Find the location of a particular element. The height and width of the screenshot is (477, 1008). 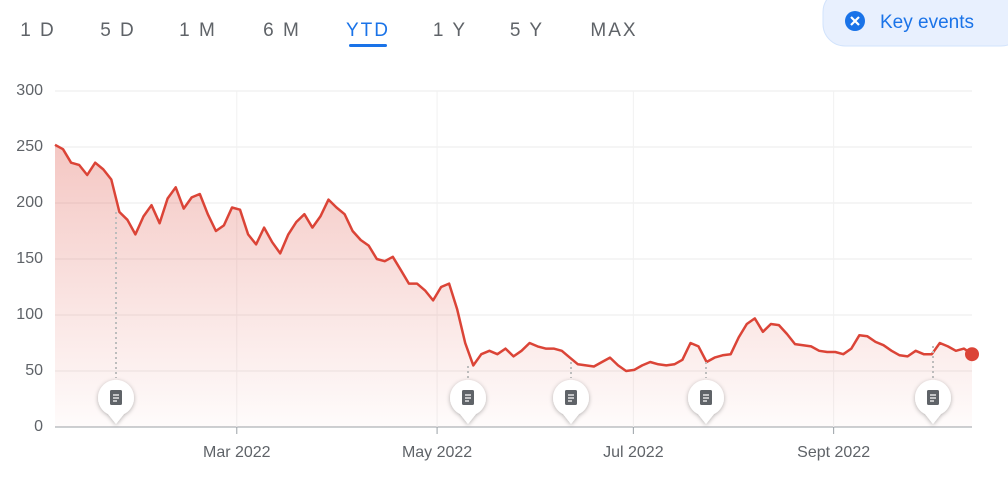

range-button: 6 M is located at coordinates (282, 30).